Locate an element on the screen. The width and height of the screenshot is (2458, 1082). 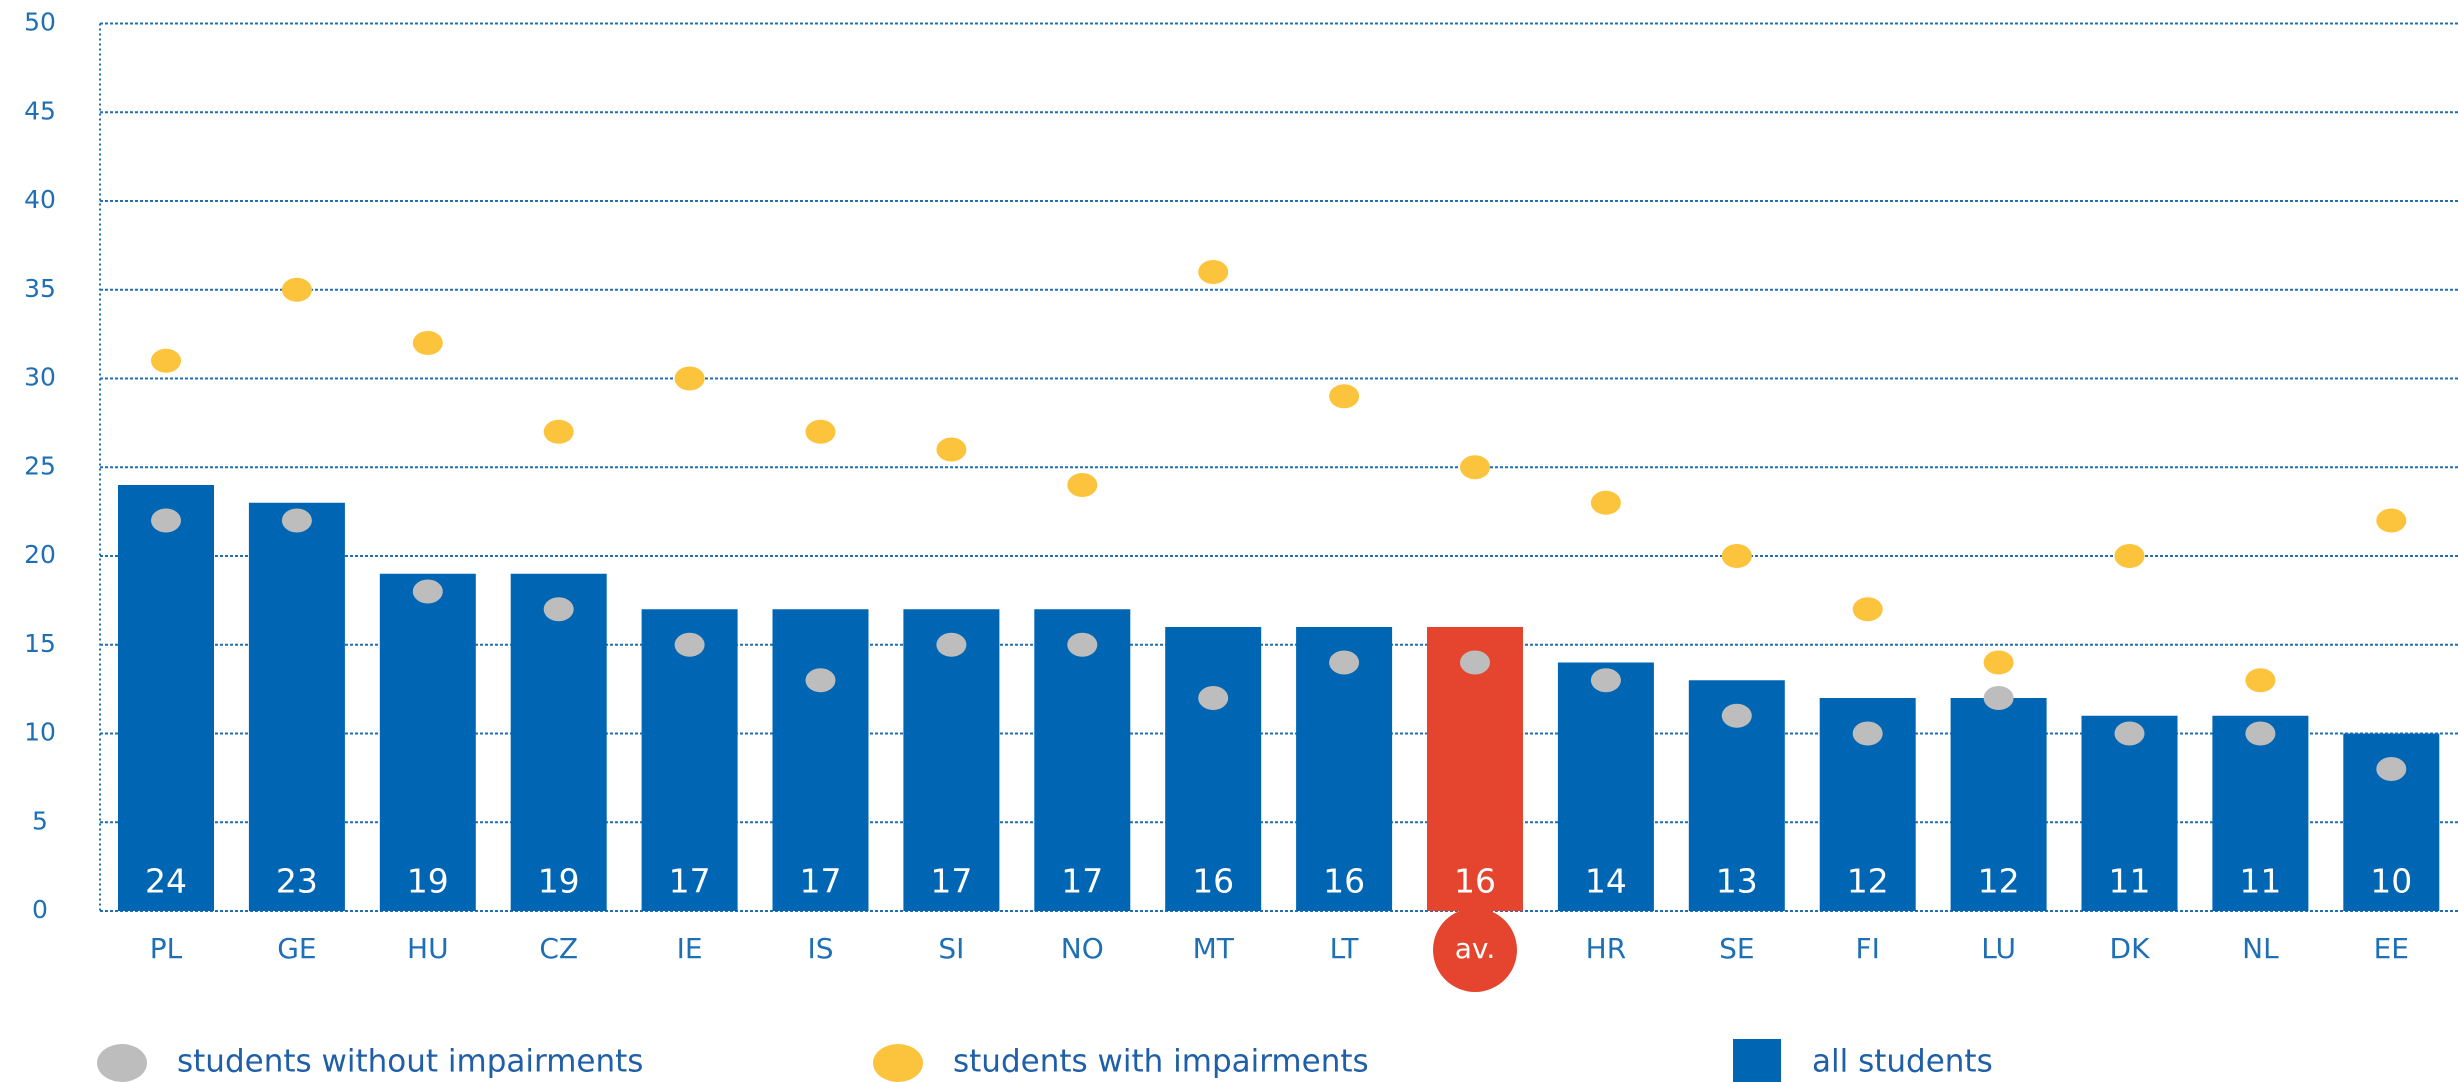
x-tick-label: LT is located at coordinates (1345, 948).